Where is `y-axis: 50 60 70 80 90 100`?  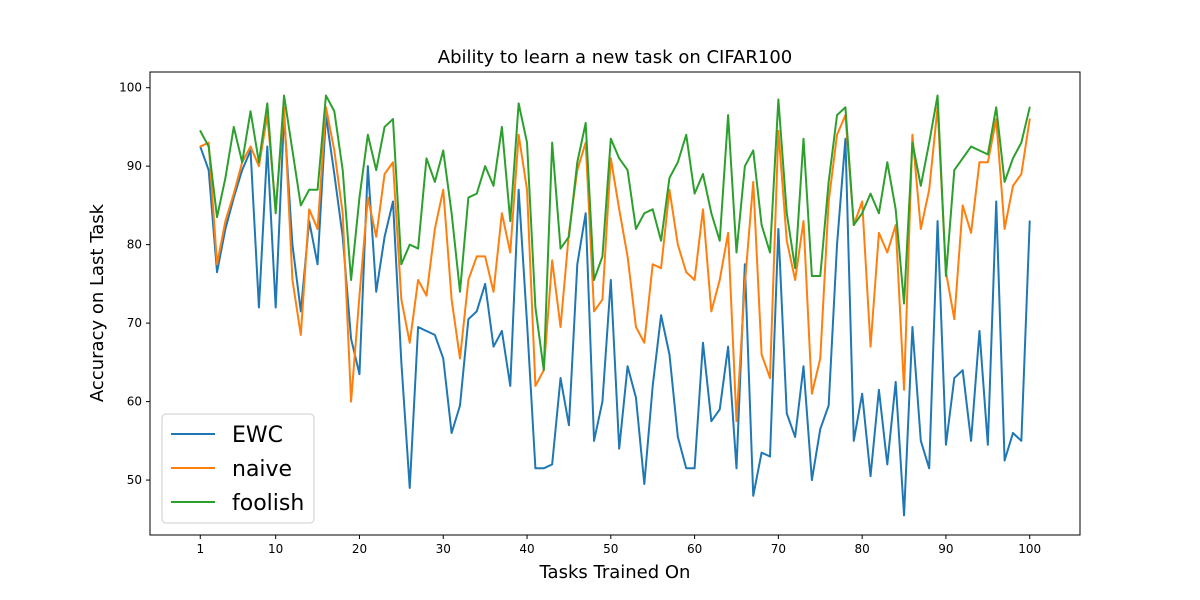
y-axis: 50 60 70 80 90 100 is located at coordinates (134, 284).